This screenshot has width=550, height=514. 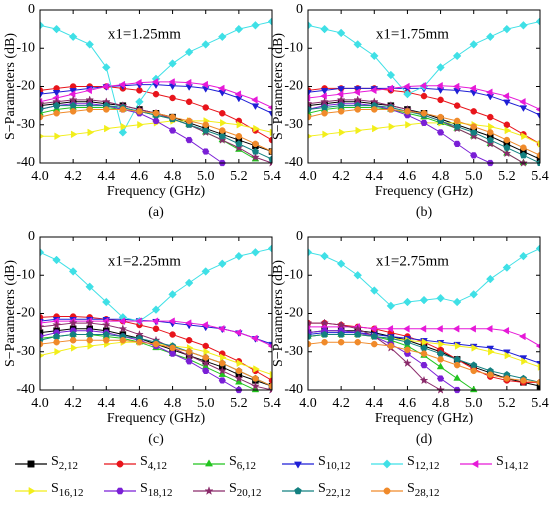 I want to click on caption: (a), so click(x=156, y=212).